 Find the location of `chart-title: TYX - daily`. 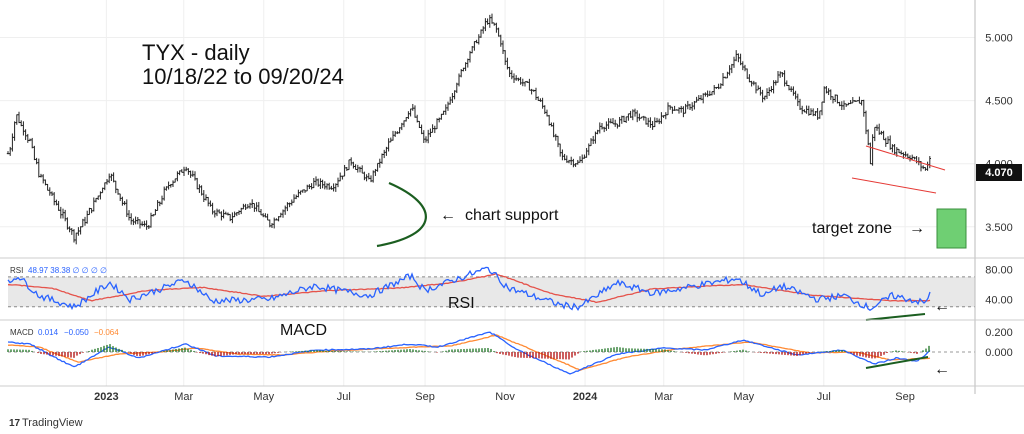

chart-title: TYX - daily is located at coordinates (196, 52).